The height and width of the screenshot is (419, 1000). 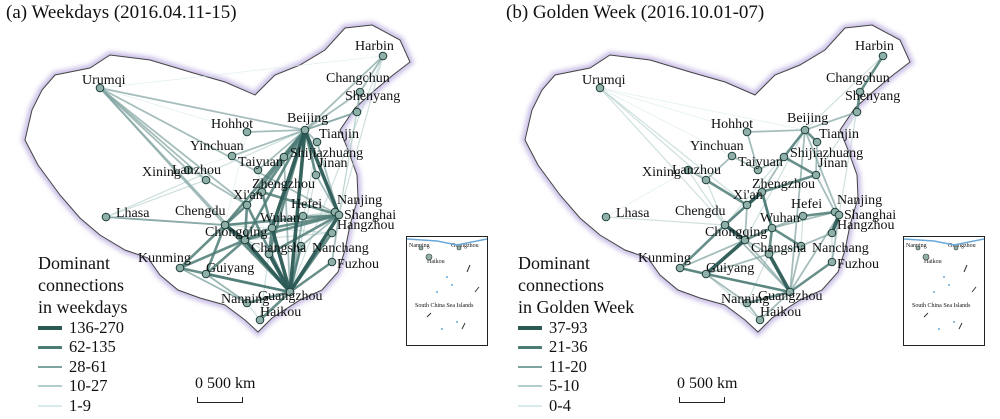 What do you see at coordinates (748, 195) in the screenshot?
I see `city-label: Xi'an` at bounding box center [748, 195].